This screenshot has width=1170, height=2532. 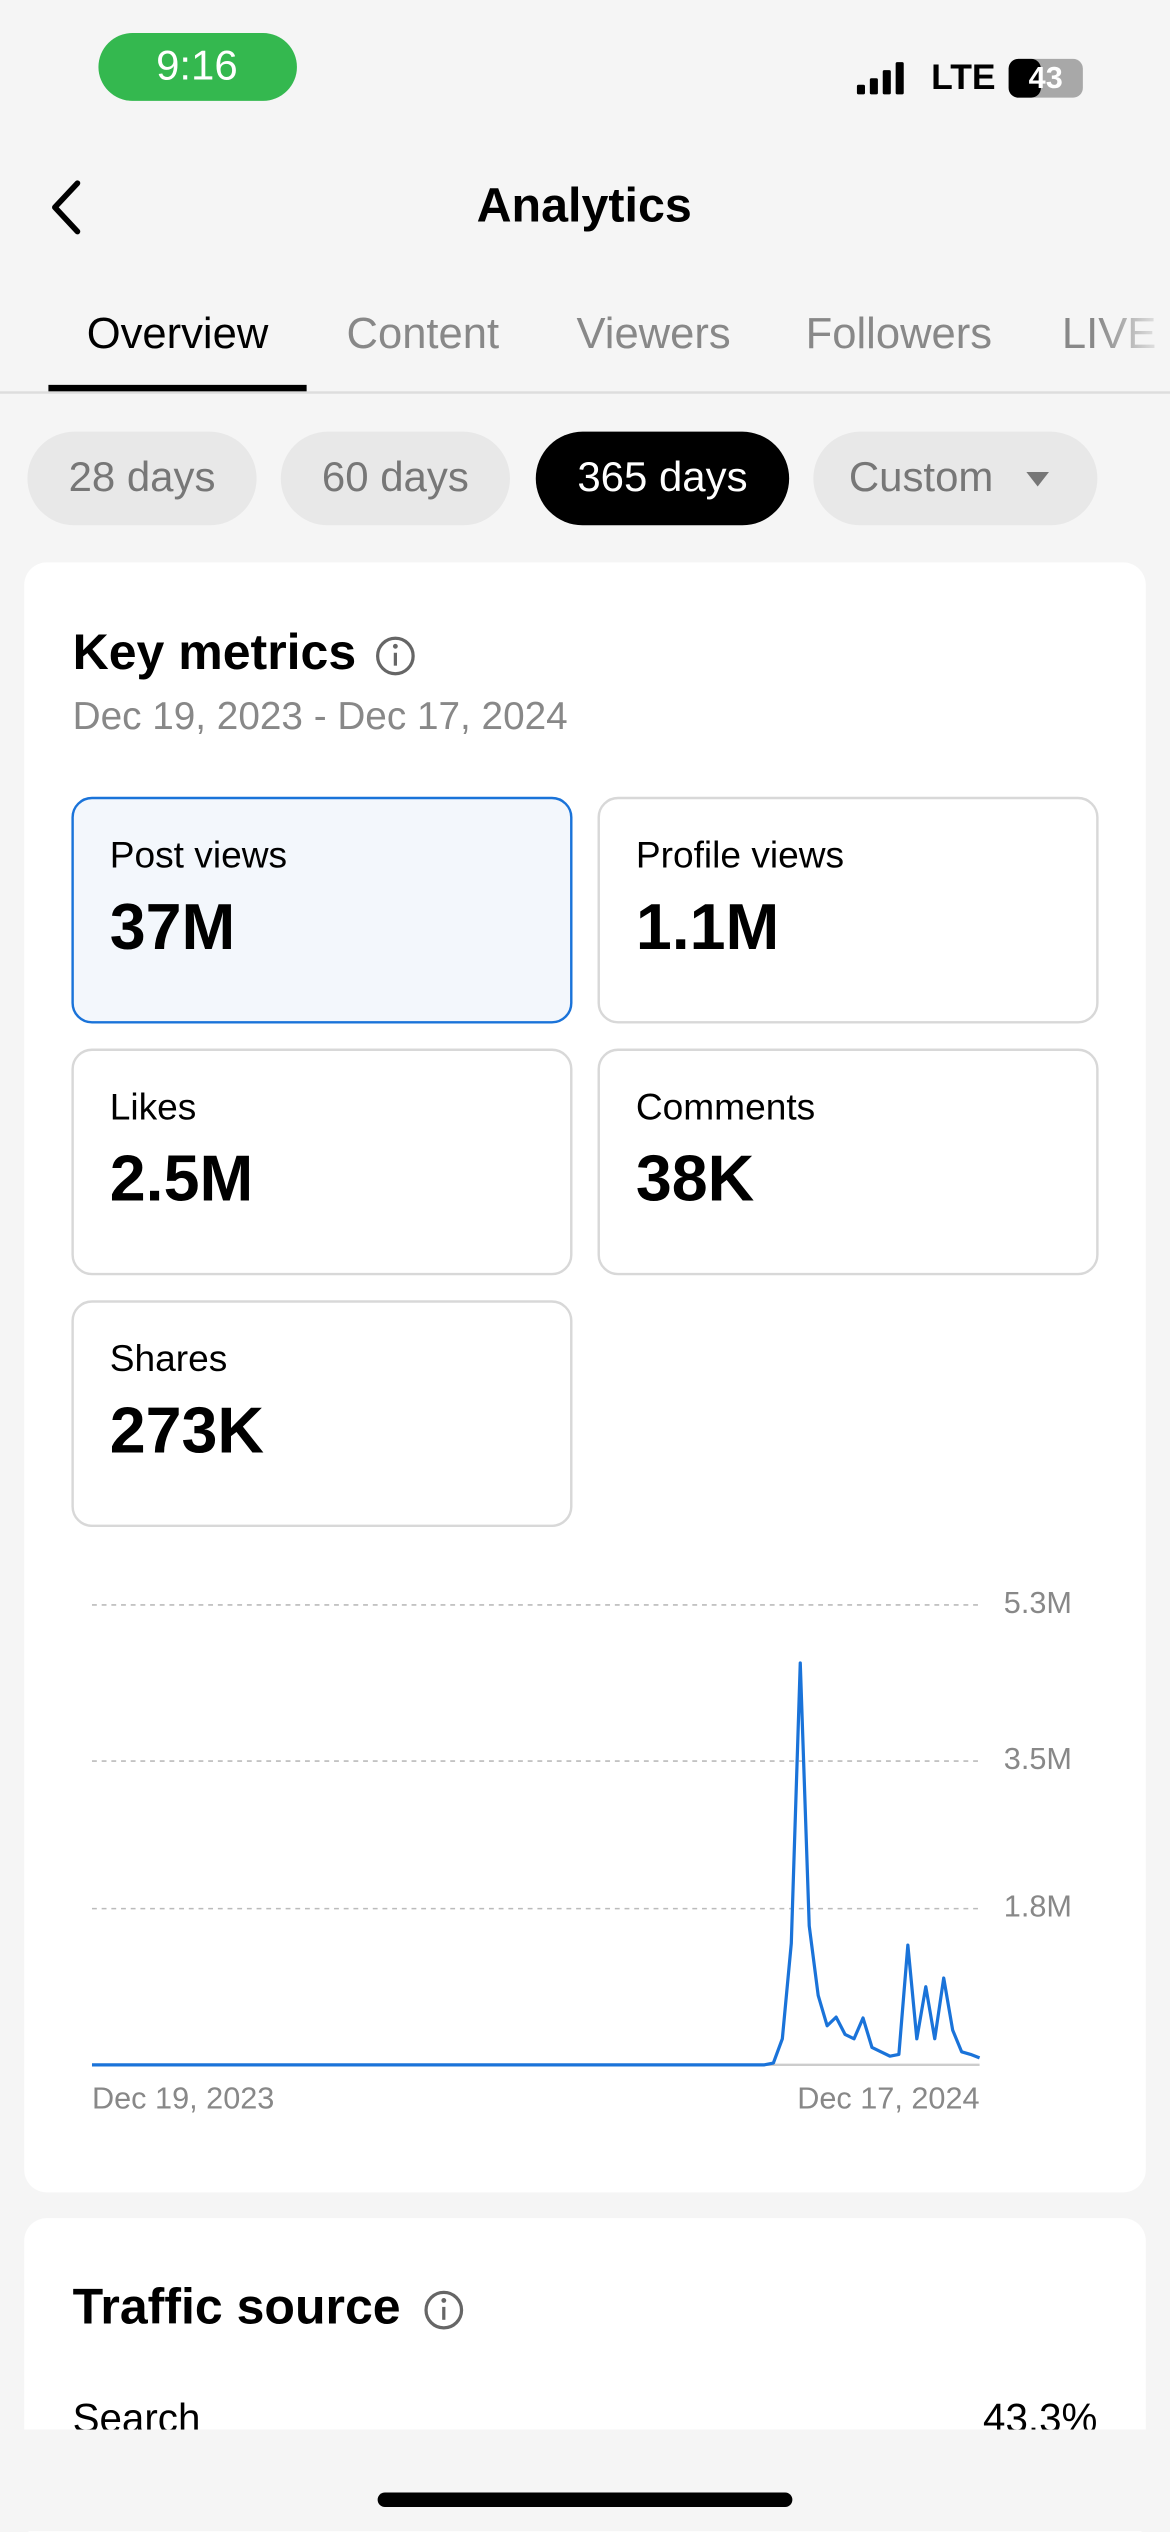 I want to click on tab: Viewers, so click(x=654, y=334).